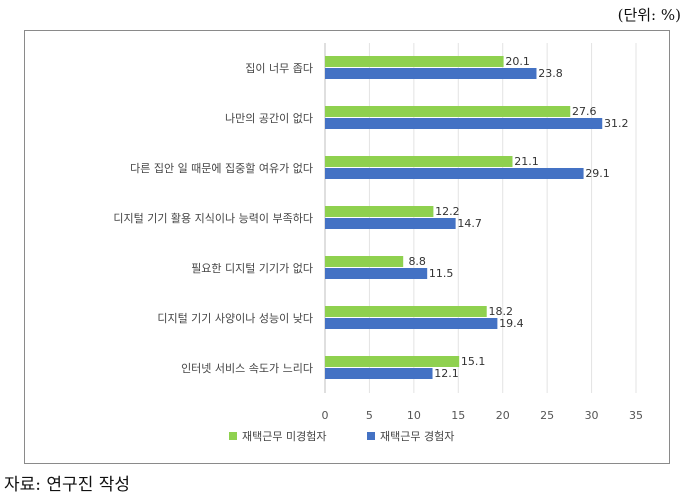  What do you see at coordinates (592, 415) in the screenshot?
I see `x-tick-label: 30` at bounding box center [592, 415].